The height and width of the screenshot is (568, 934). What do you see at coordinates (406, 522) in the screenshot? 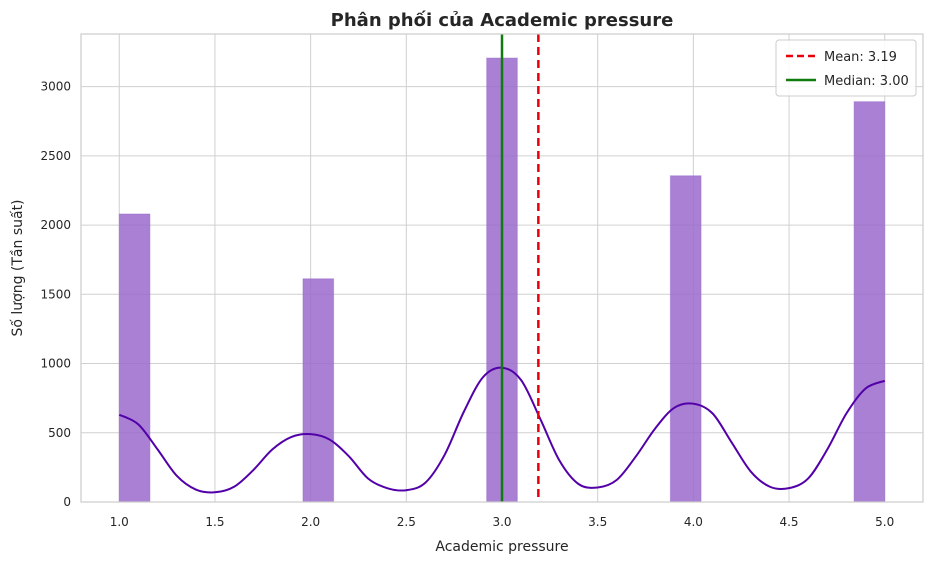
I see `x-tick-label: 2.5` at bounding box center [406, 522].